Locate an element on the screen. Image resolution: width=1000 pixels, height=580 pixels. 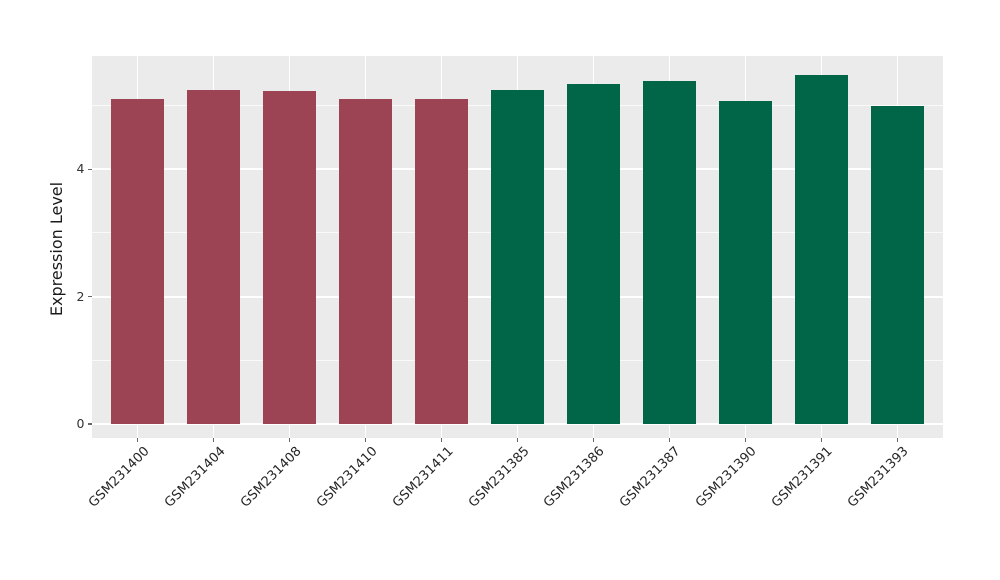
x-tick-mark-GSM231400 is located at coordinates (137, 440).